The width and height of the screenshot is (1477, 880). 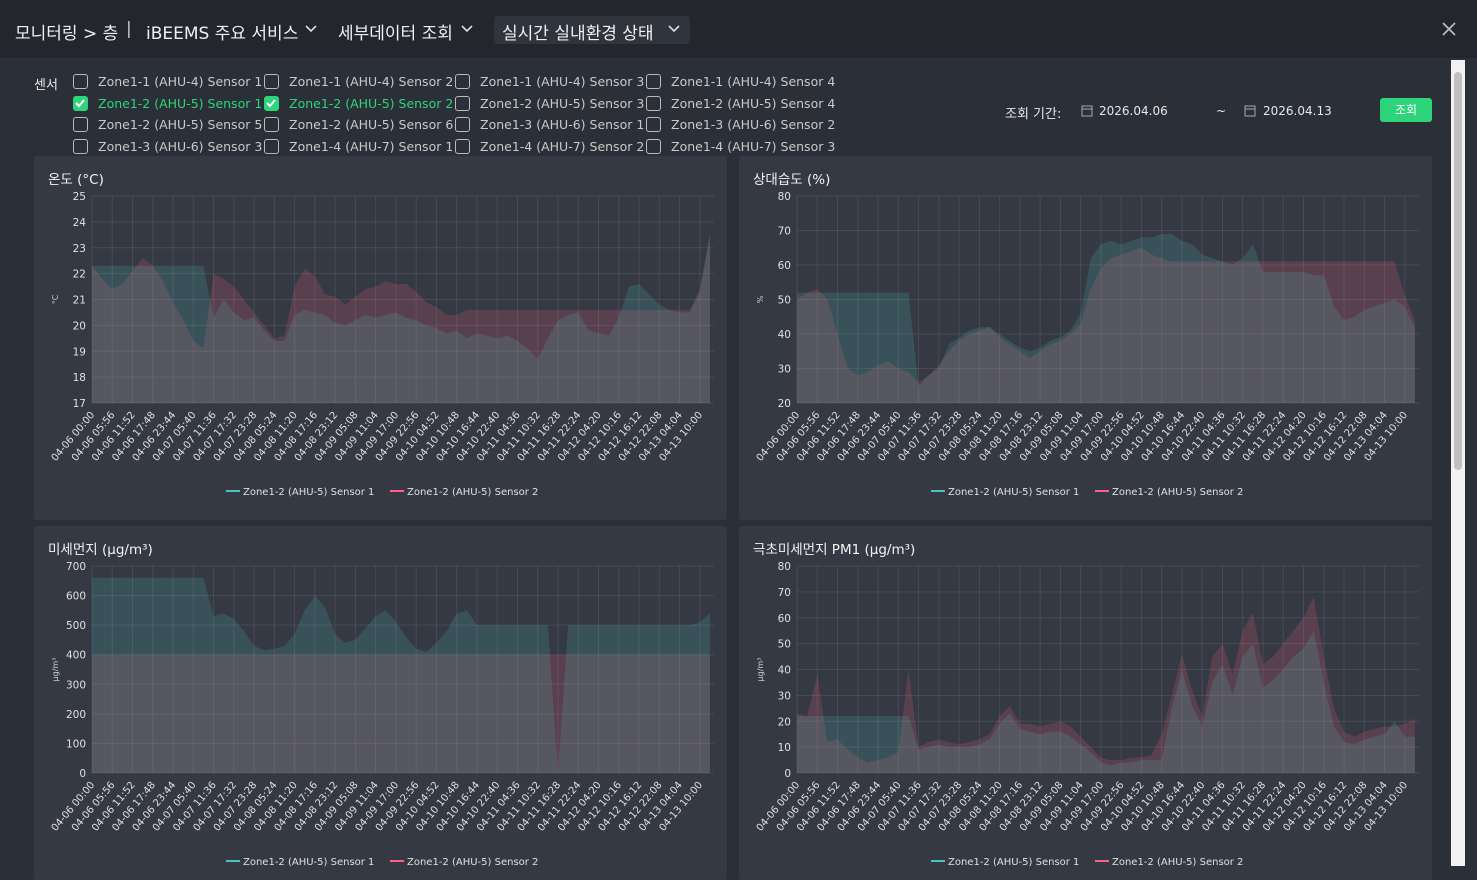 I want to click on y-tick-label: 18, so click(x=79, y=378).